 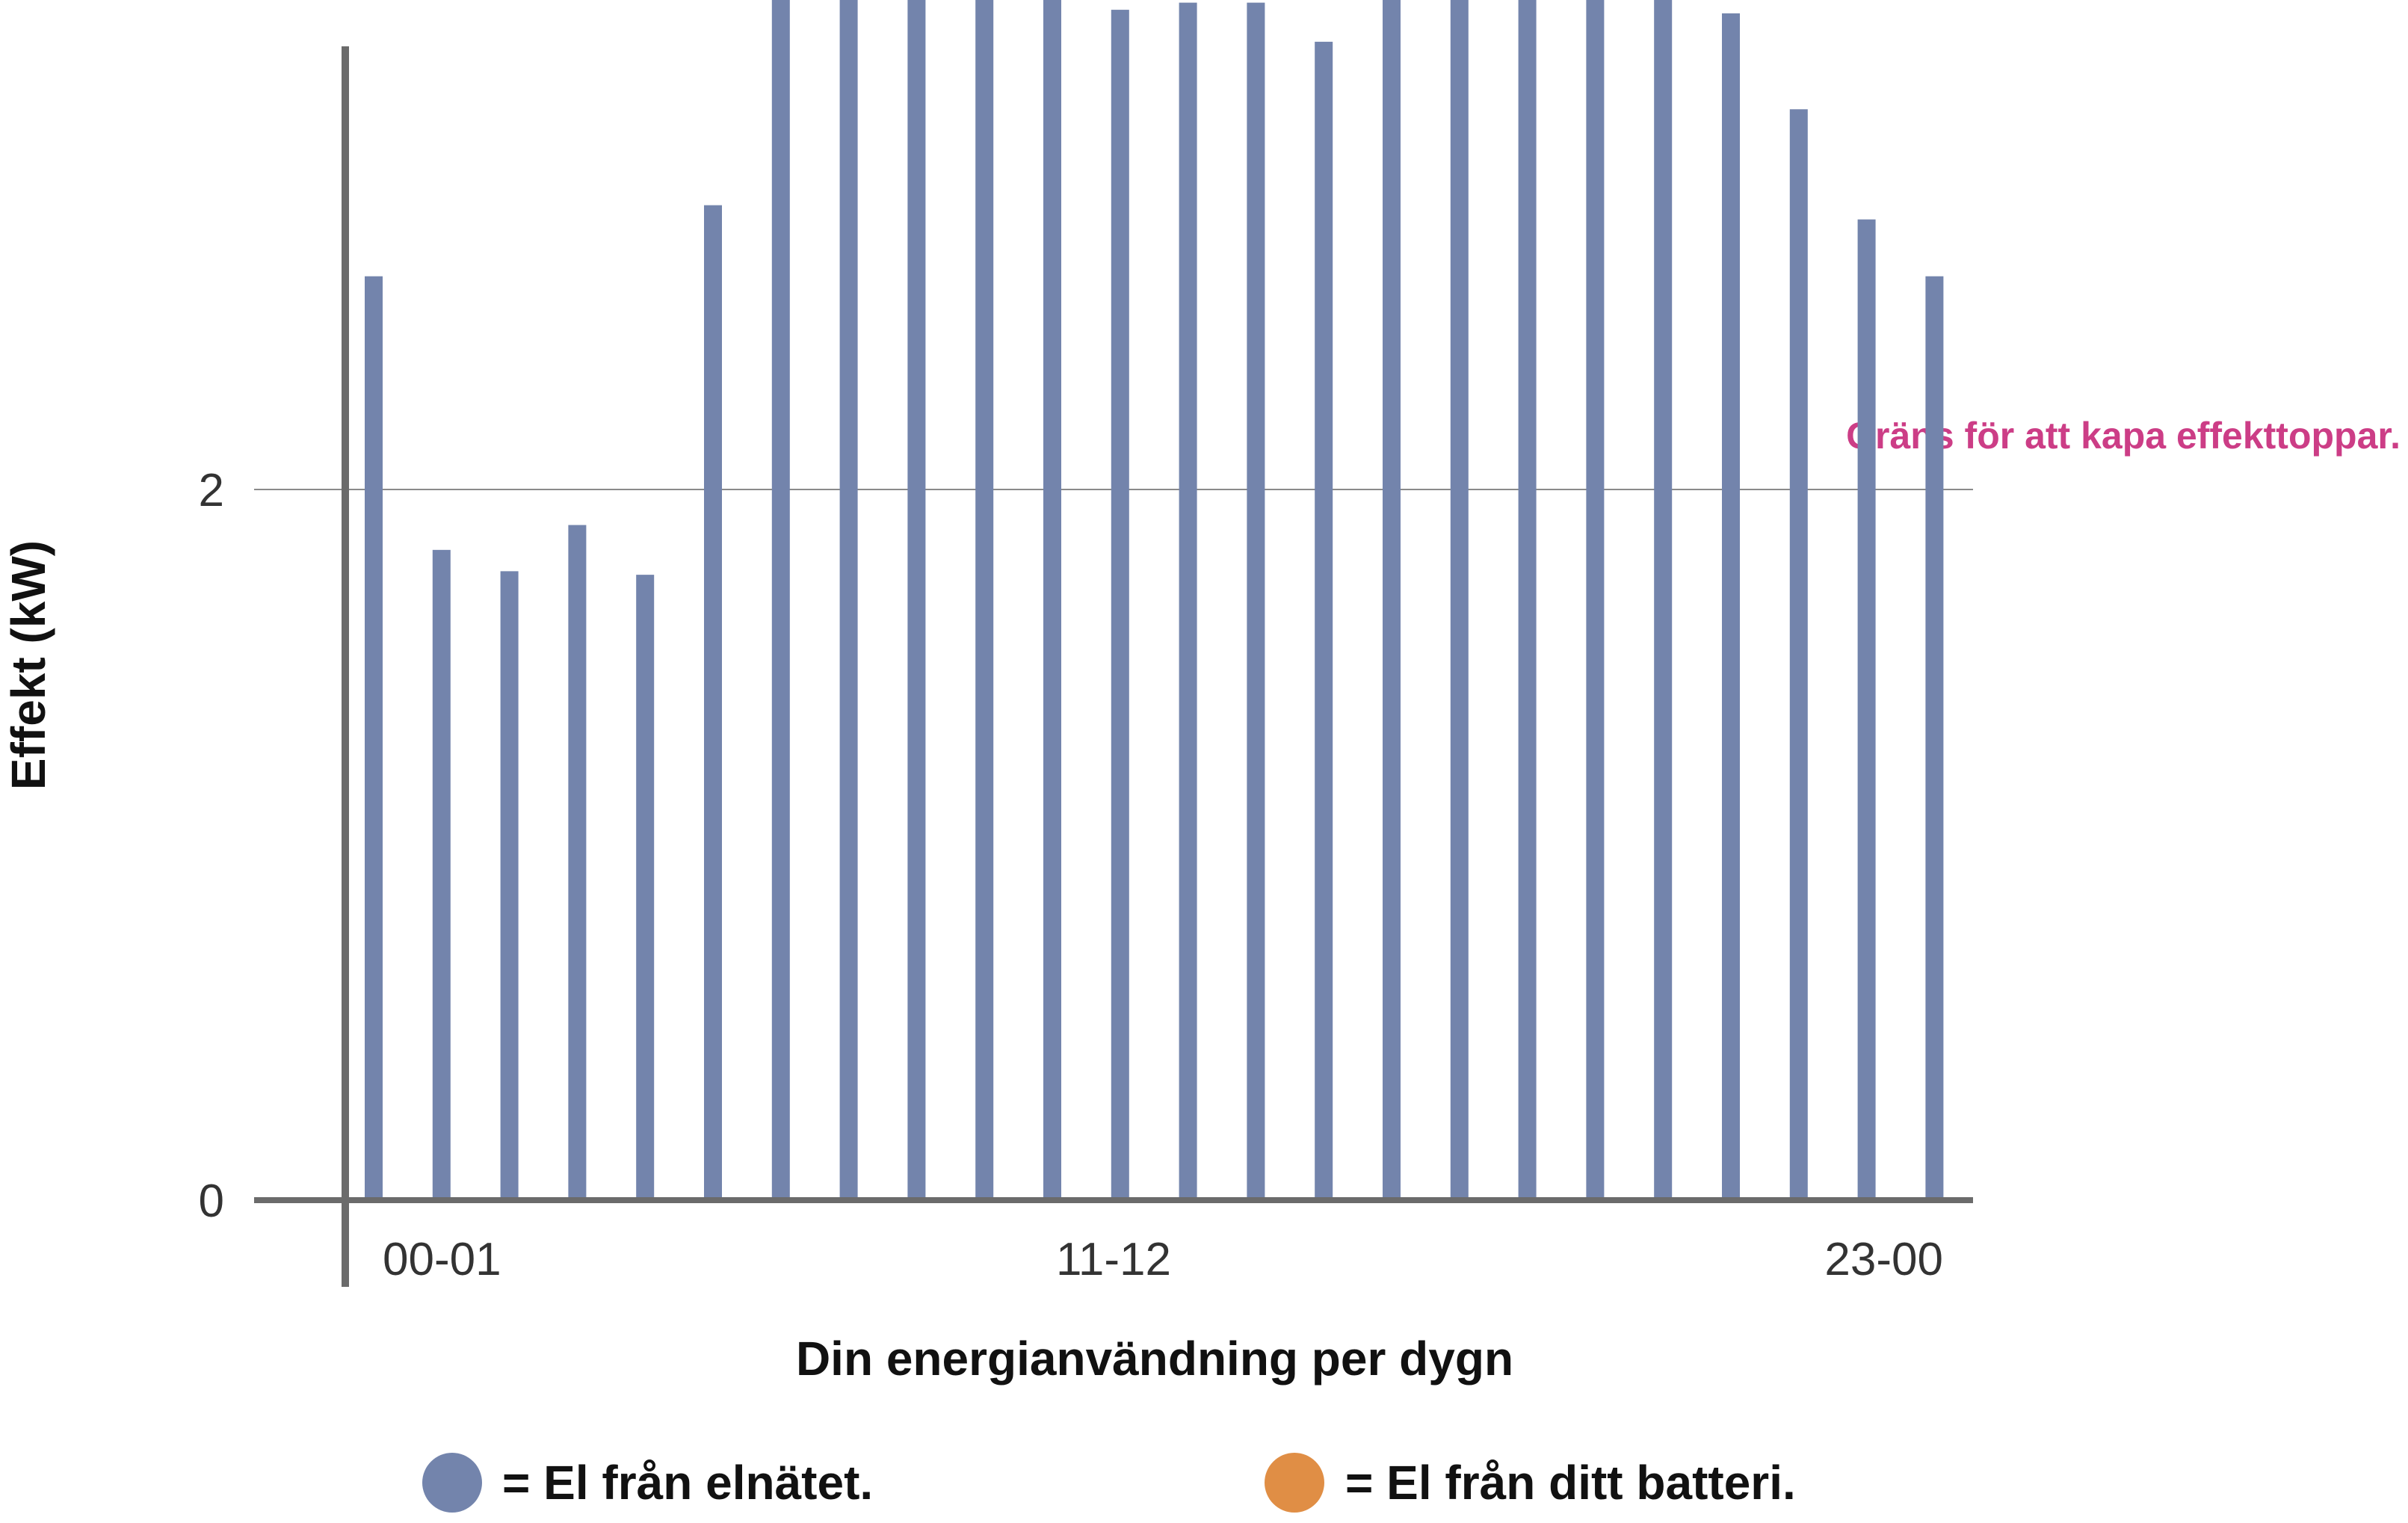 I want to click on x-tick-labels: 00-01 11-12 23-00, so click(x=1163, y=1259).